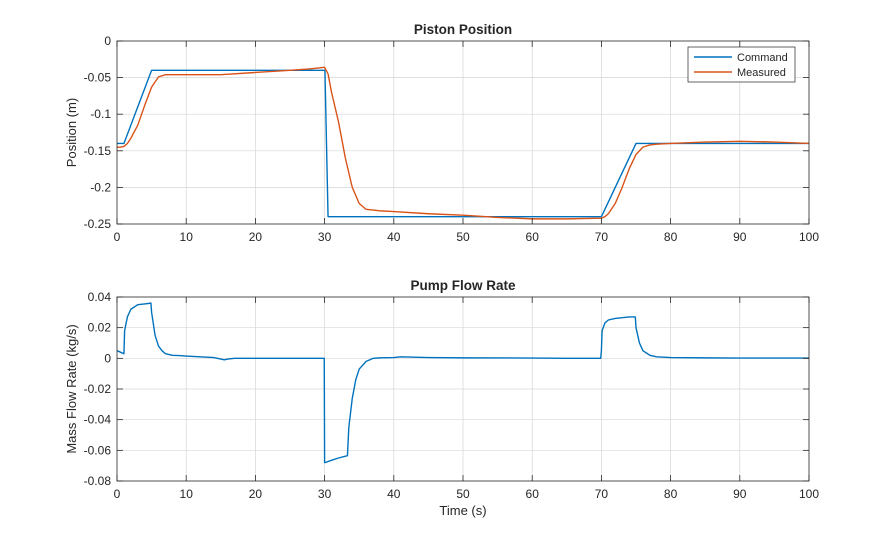  Describe the element at coordinates (671, 494) in the screenshot. I see `pump-flow-rate-x-tick-label: 80` at that location.